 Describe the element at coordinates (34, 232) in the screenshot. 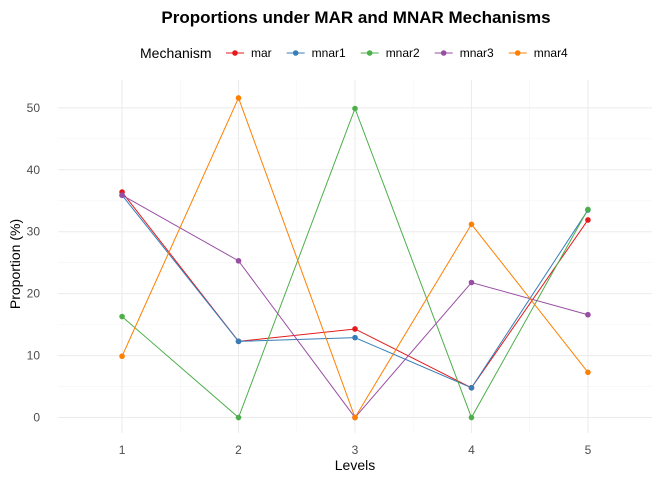

I see `y-tick-label: 30` at that location.